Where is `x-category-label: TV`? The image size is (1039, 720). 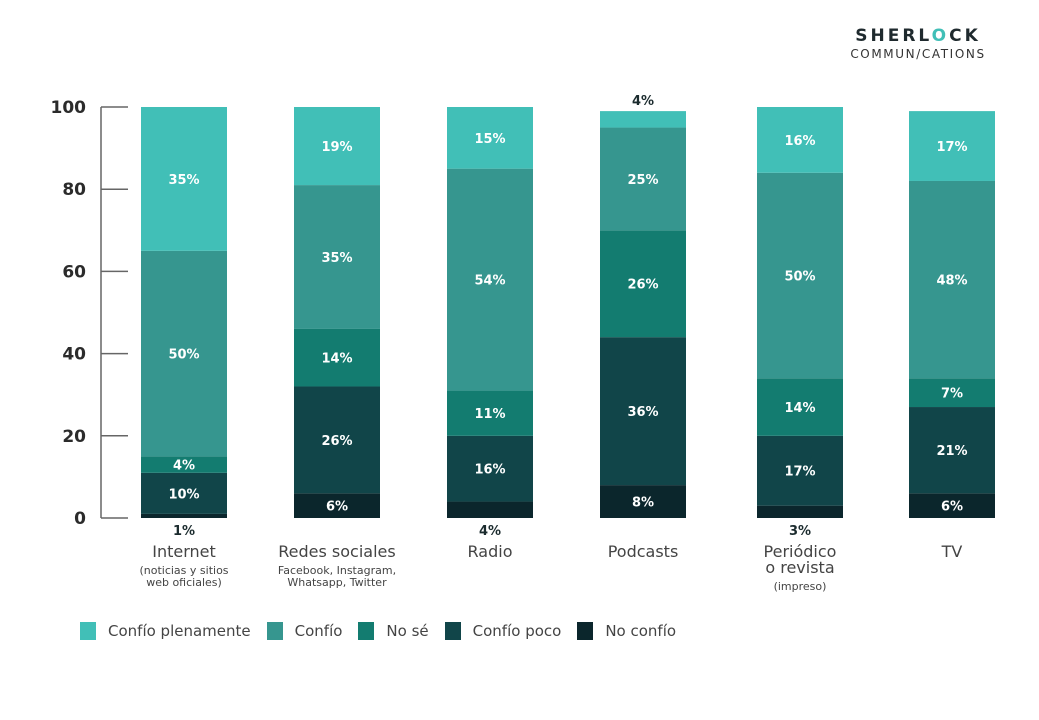 x-category-label: TV is located at coordinates (952, 551).